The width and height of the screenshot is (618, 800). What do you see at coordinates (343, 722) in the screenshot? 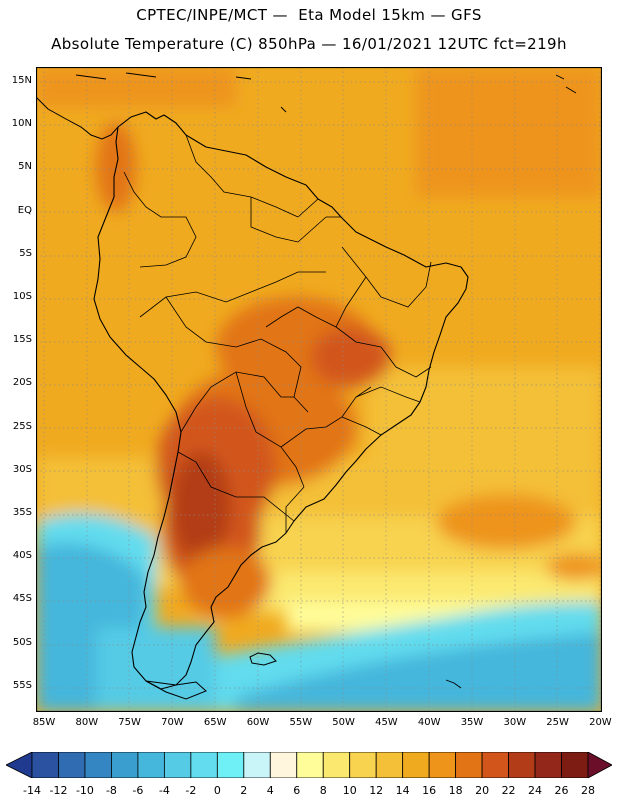
I see `lon-label: 50W` at bounding box center [343, 722].